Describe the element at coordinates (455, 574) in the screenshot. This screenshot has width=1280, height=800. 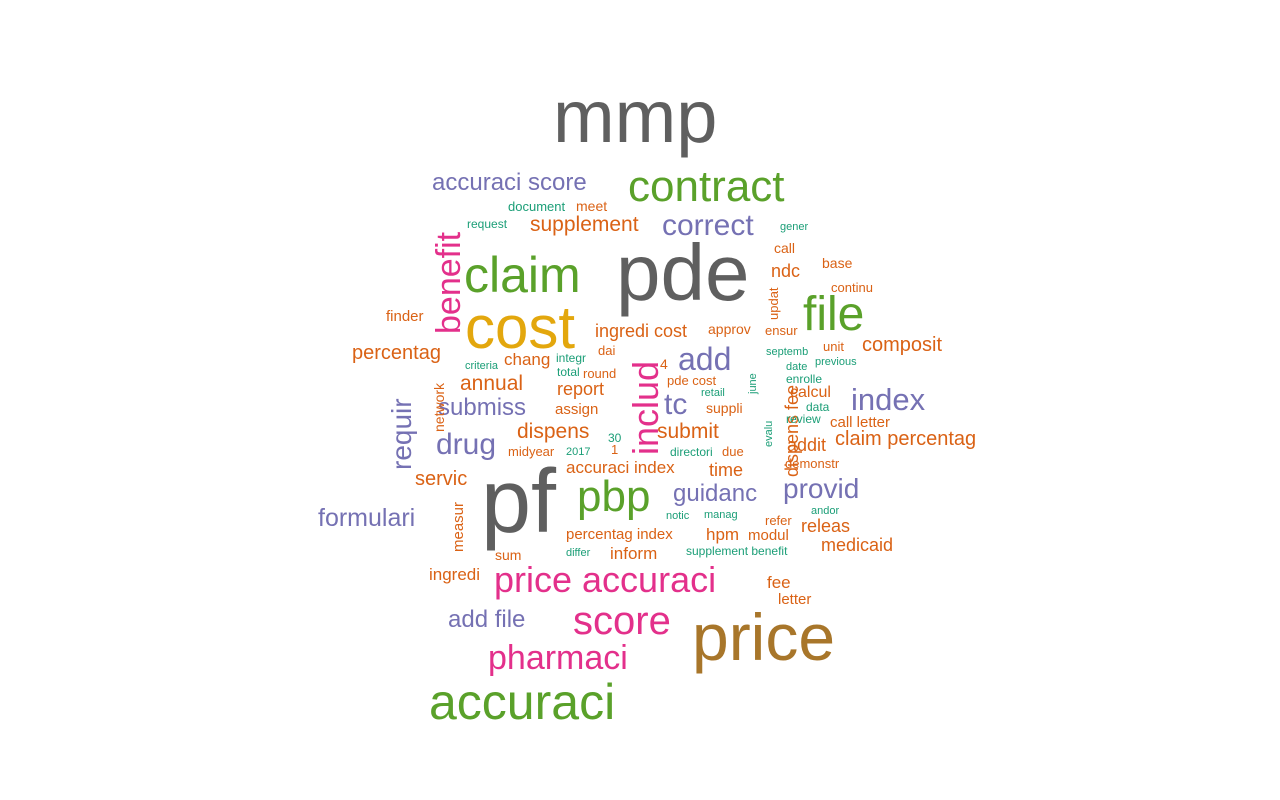
I see `word-ingredi: ingredi` at that location.